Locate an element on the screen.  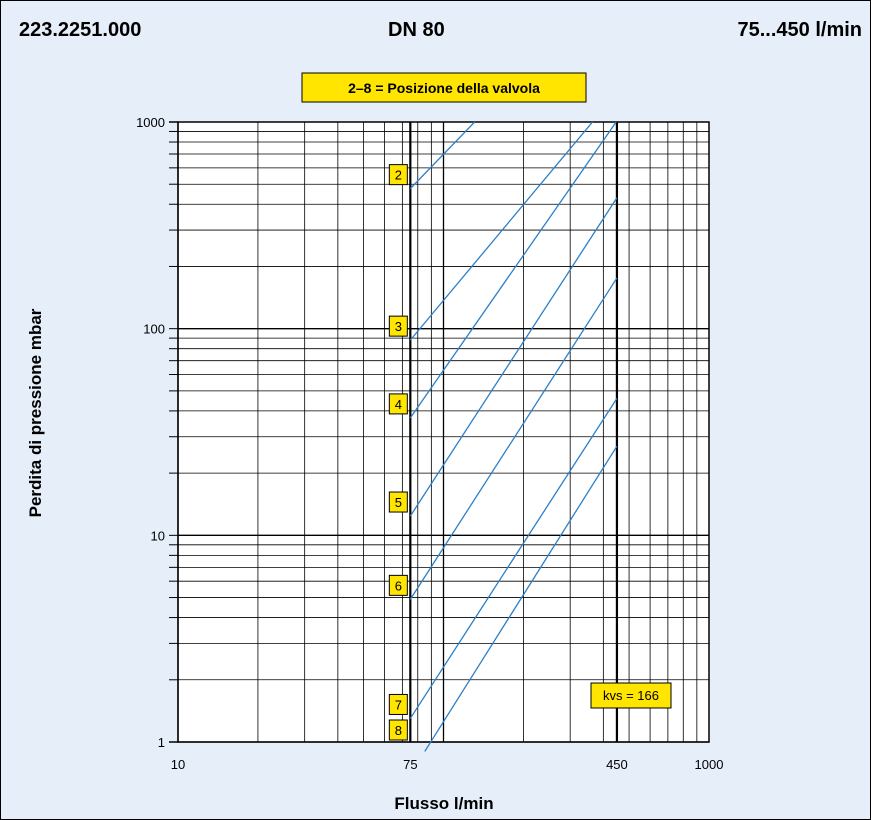
title-box is located at coordinates (444, 87).